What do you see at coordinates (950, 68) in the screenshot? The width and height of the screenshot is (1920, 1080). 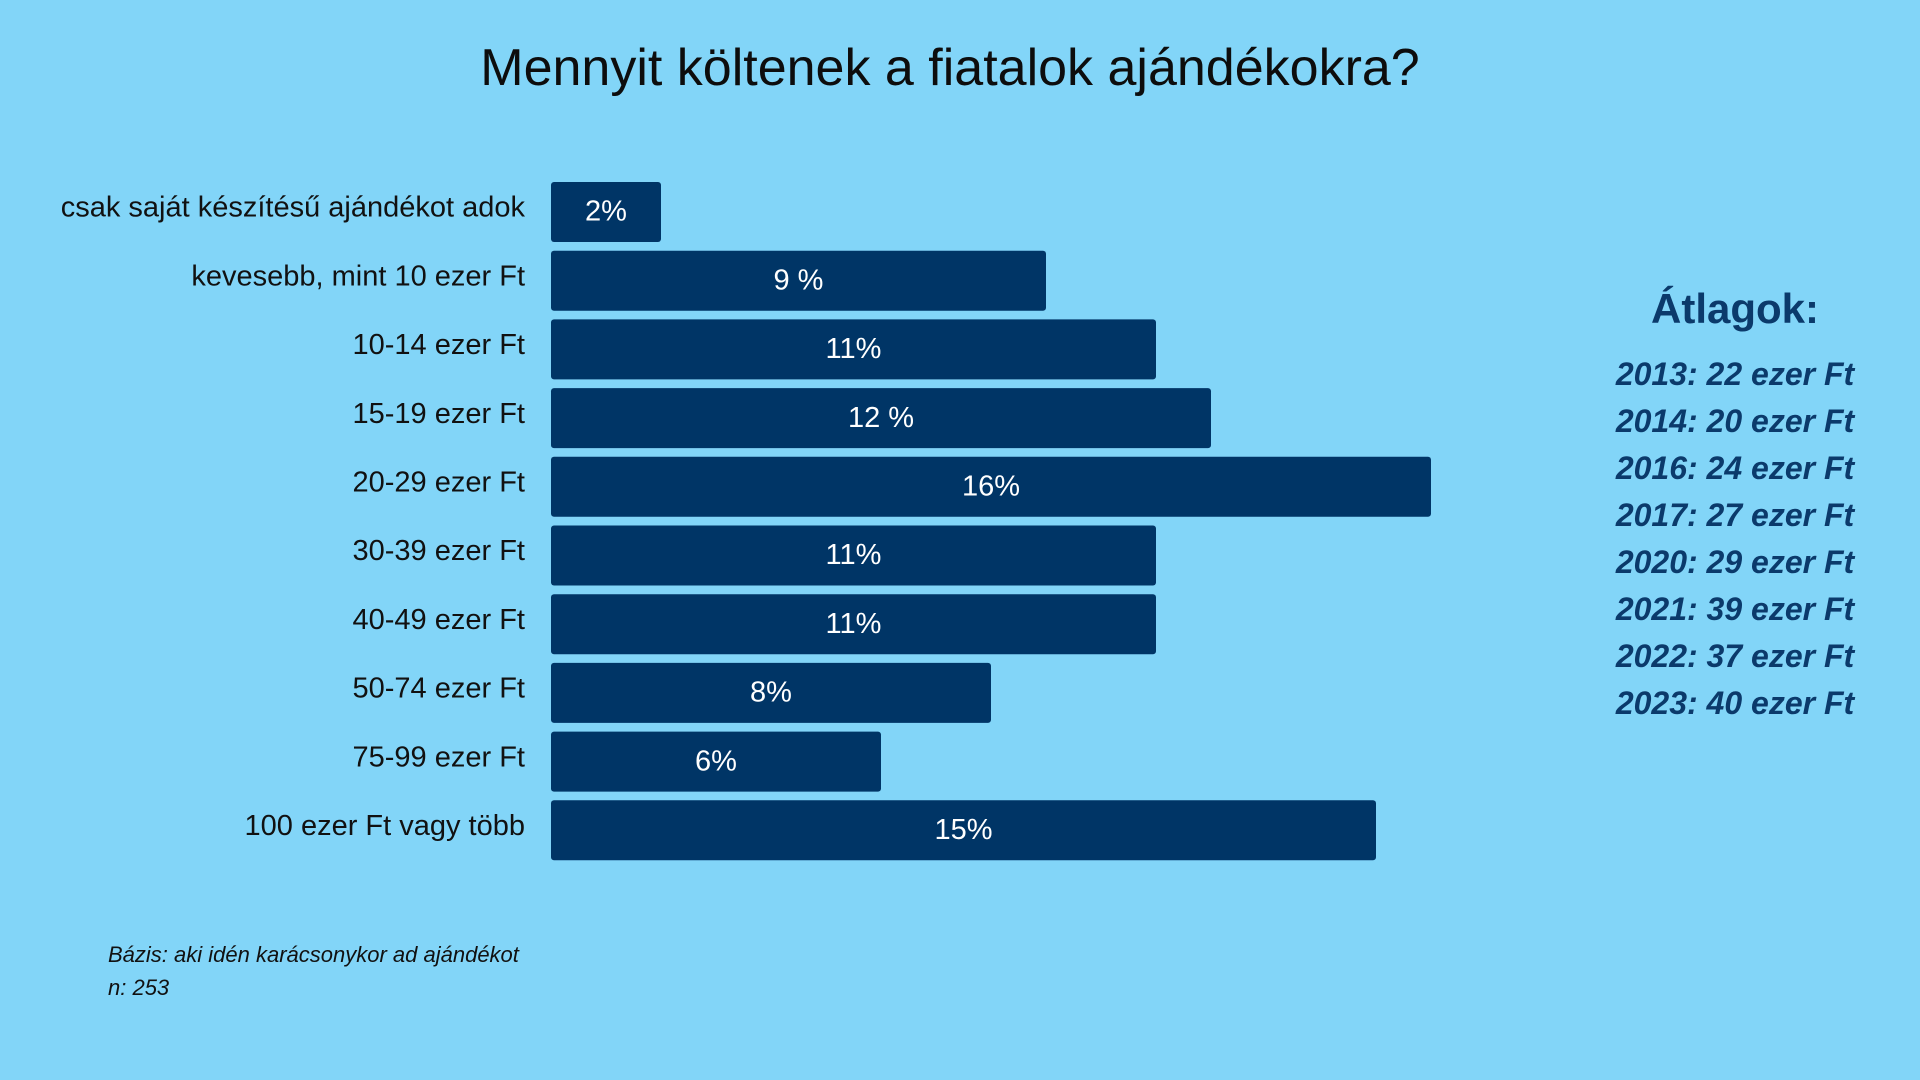 I see `chart-title: Mennyit költenek a fiatalok ajándékokra?` at bounding box center [950, 68].